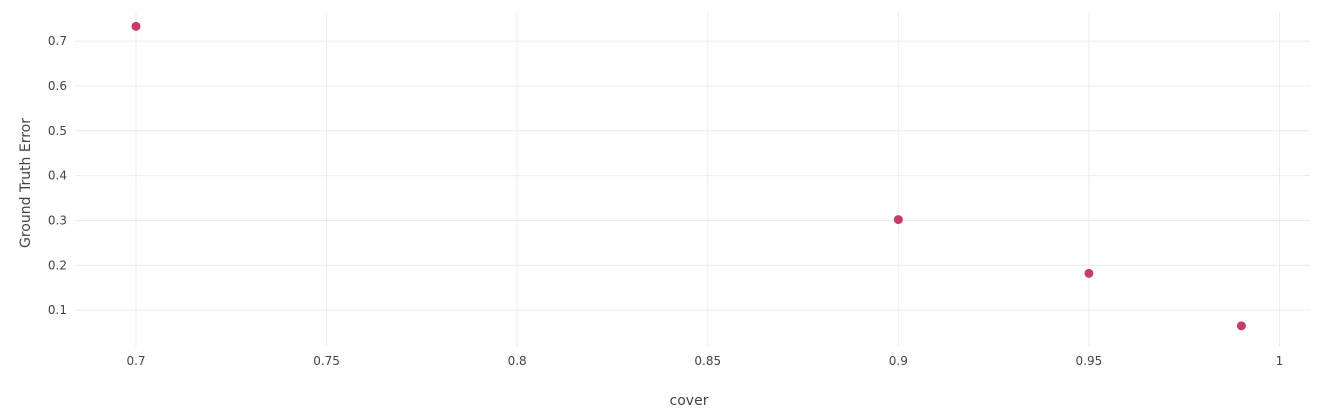 This screenshot has width=1334, height=417. What do you see at coordinates (689, 401) in the screenshot?
I see `x-axis-title: cover` at bounding box center [689, 401].